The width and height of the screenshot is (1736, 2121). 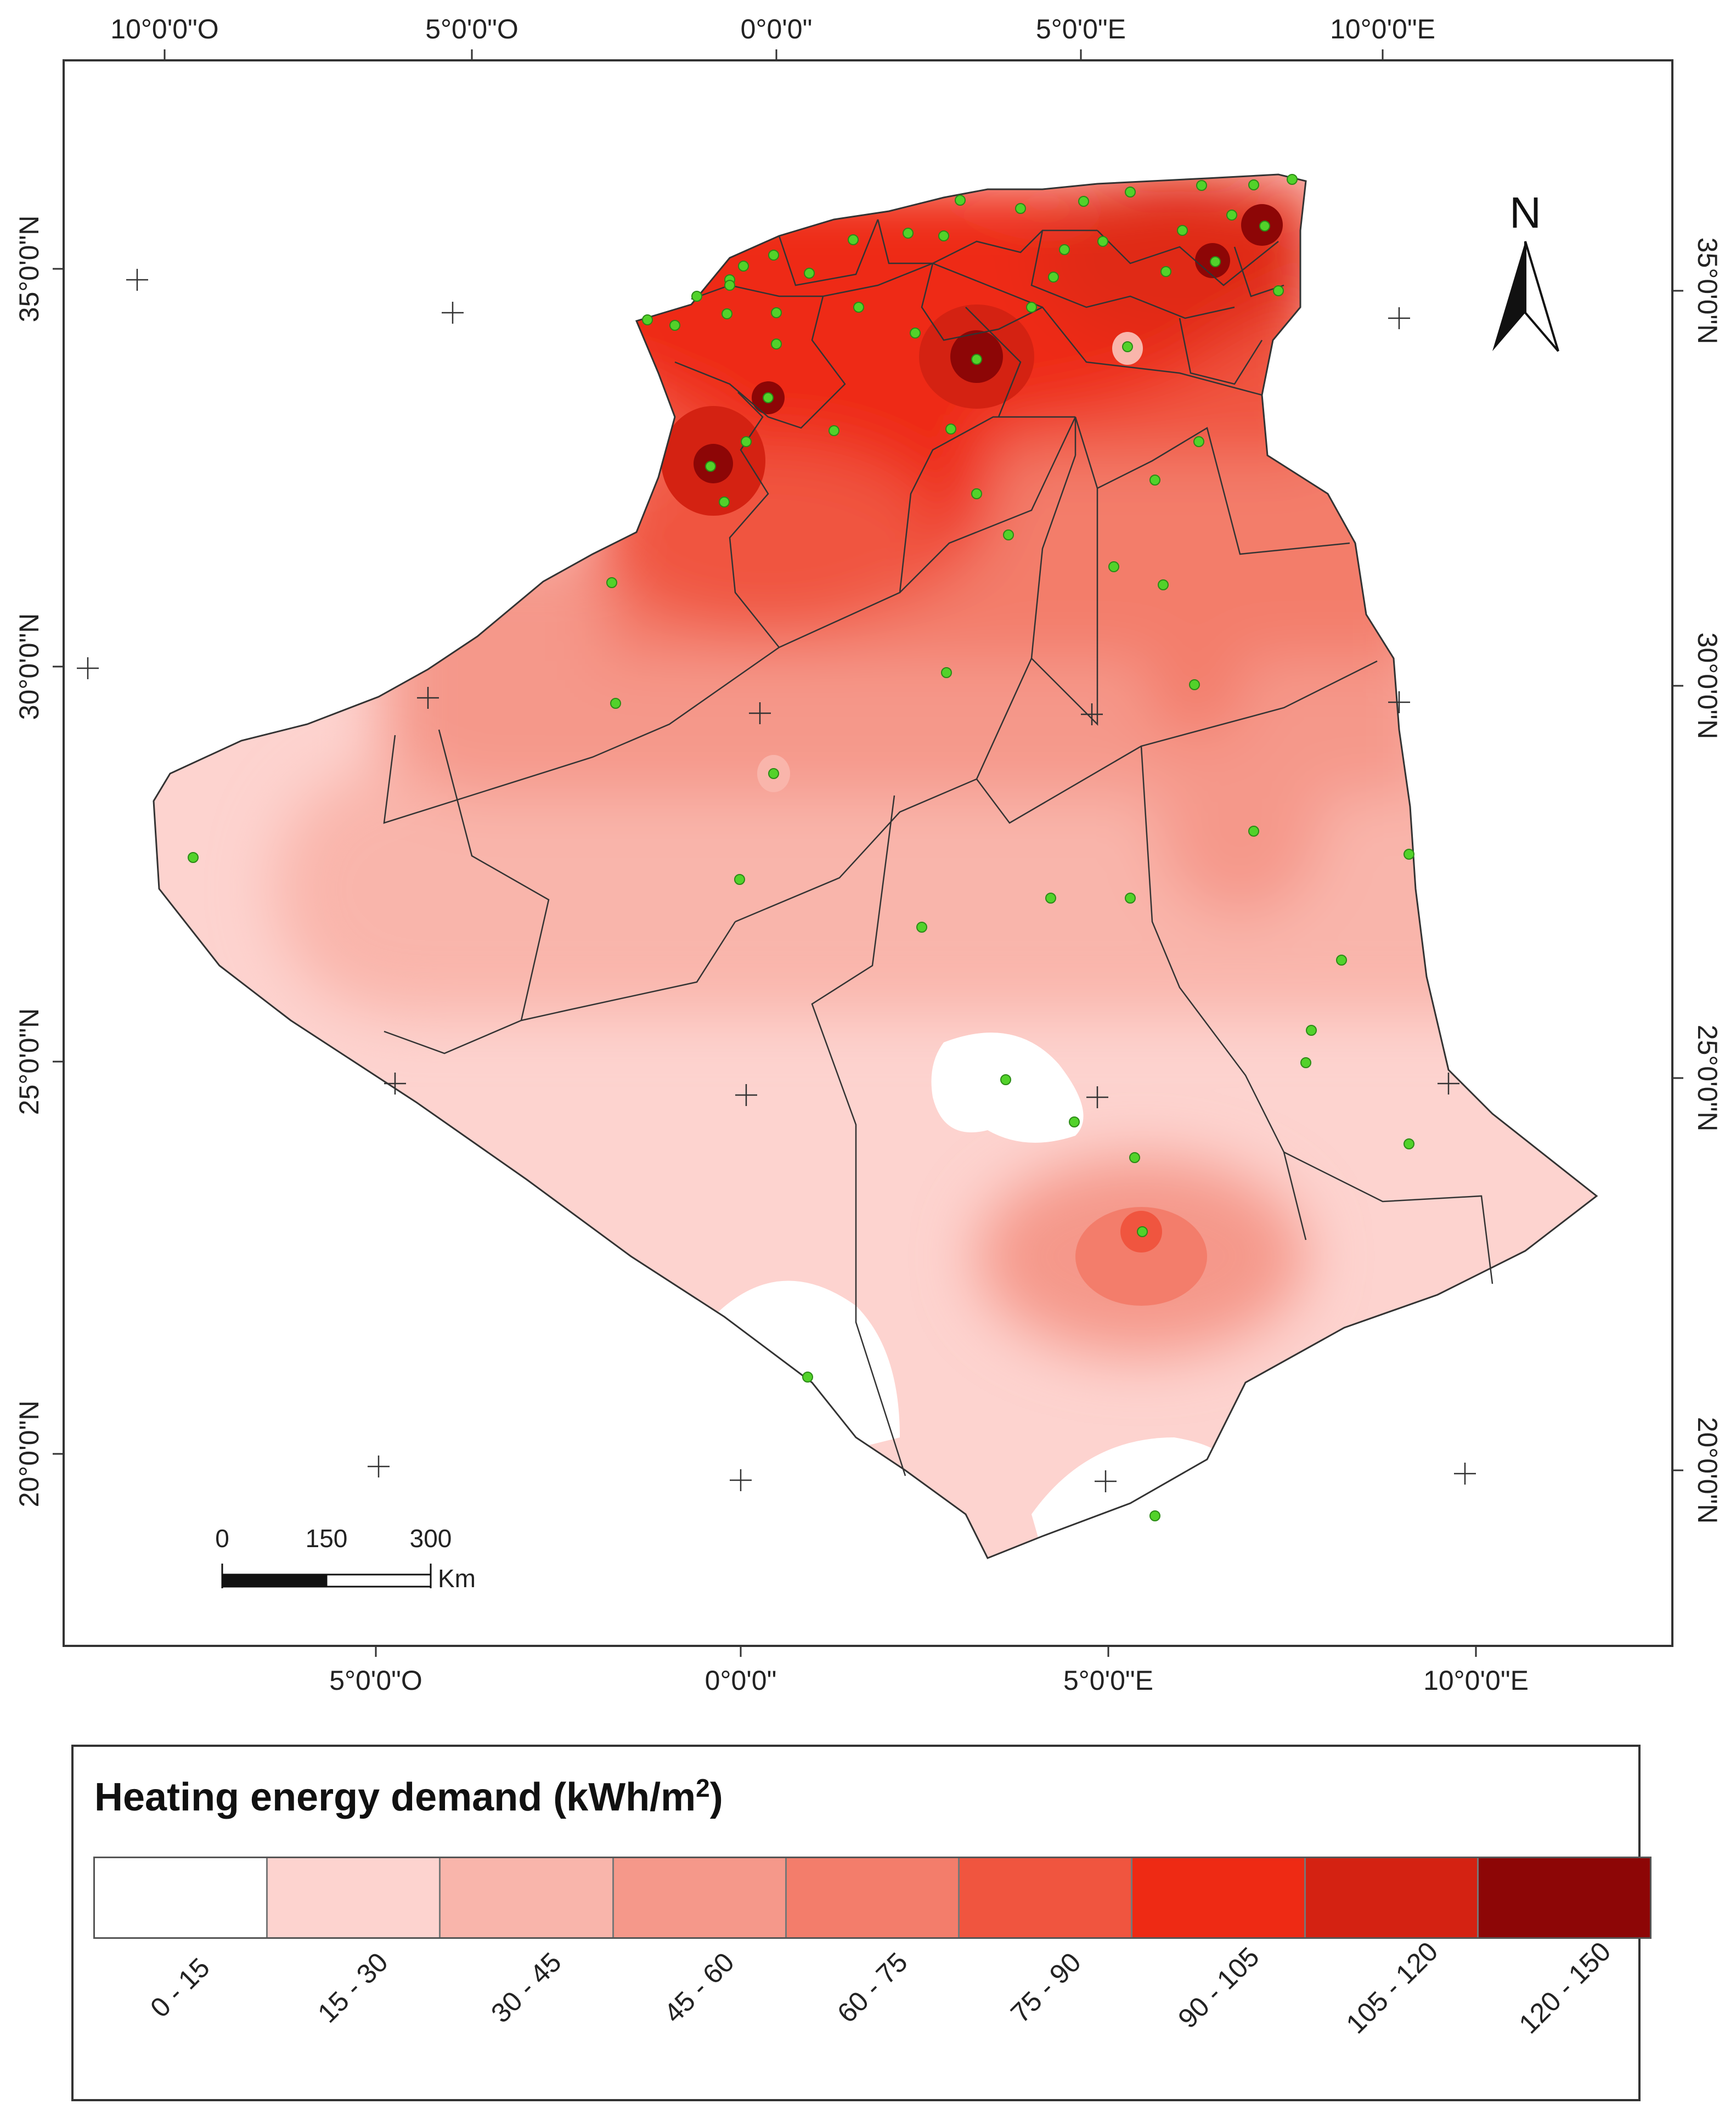 What do you see at coordinates (1045, 1988) in the screenshot?
I see `legend-label: 75 - 90` at bounding box center [1045, 1988].